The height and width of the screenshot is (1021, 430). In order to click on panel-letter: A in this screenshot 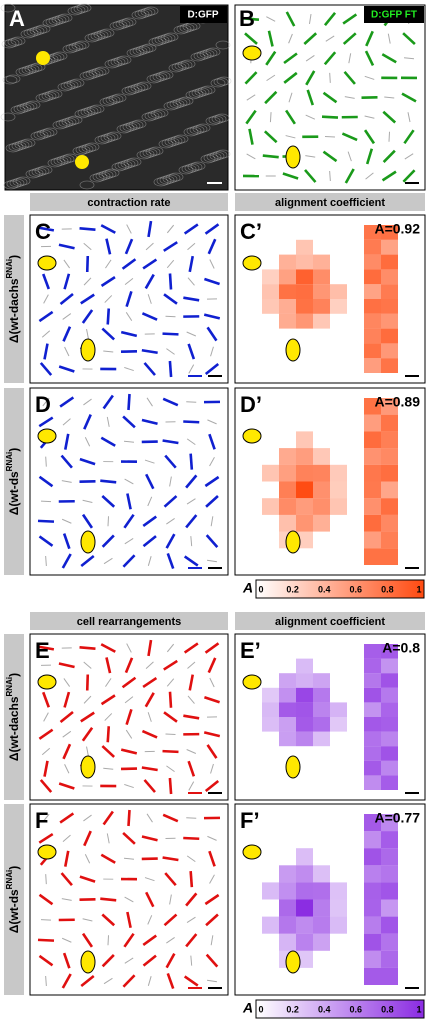, I will do `click(17, 18)`.